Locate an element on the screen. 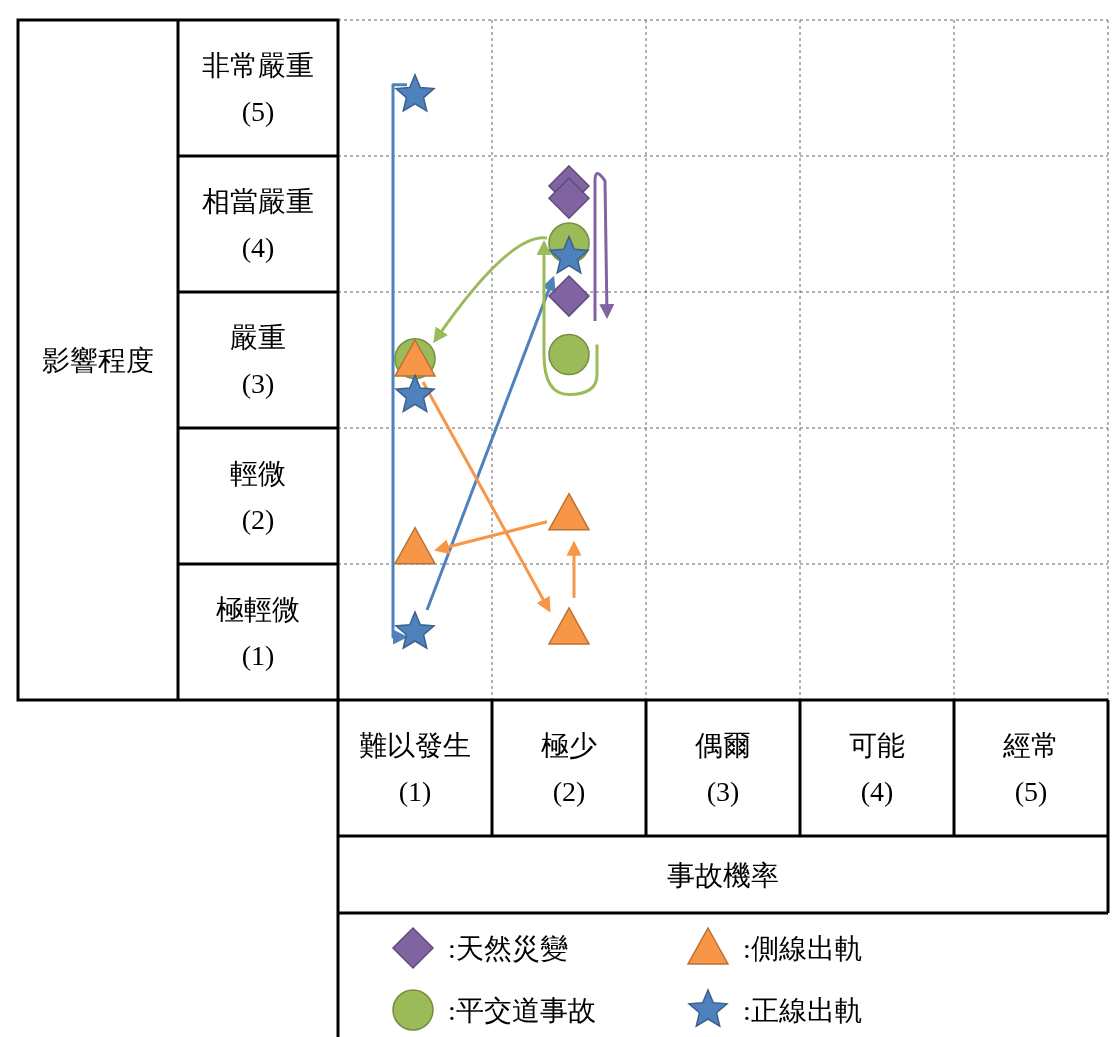 The height and width of the screenshot is (1037, 1119). x-tick-label: 極少 (2) is located at coordinates (569, 768).